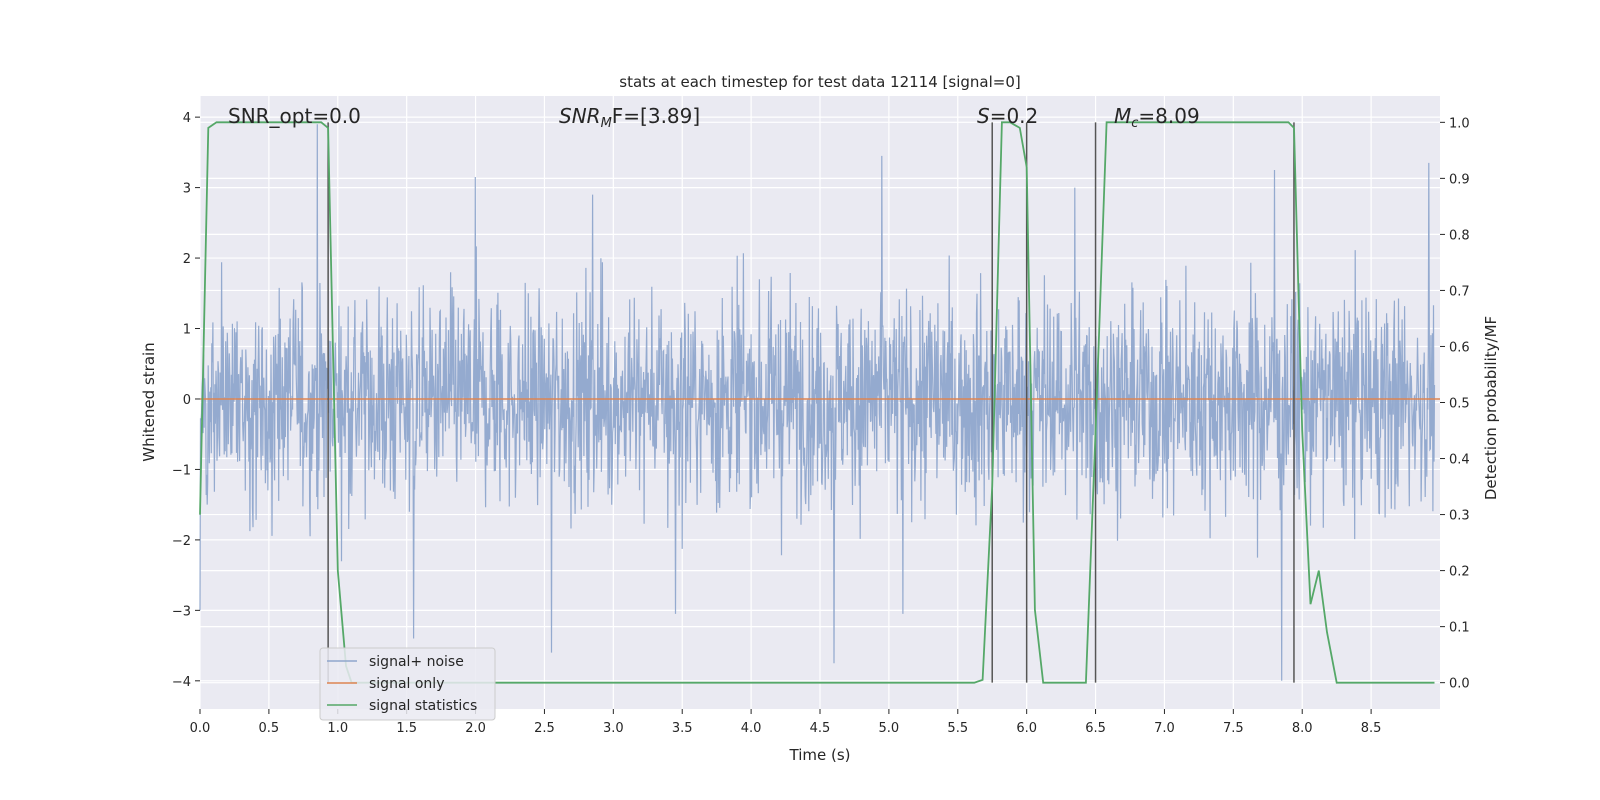  What do you see at coordinates (337, 728) in the screenshot?
I see `x-tick-label: 1.0` at bounding box center [337, 728].